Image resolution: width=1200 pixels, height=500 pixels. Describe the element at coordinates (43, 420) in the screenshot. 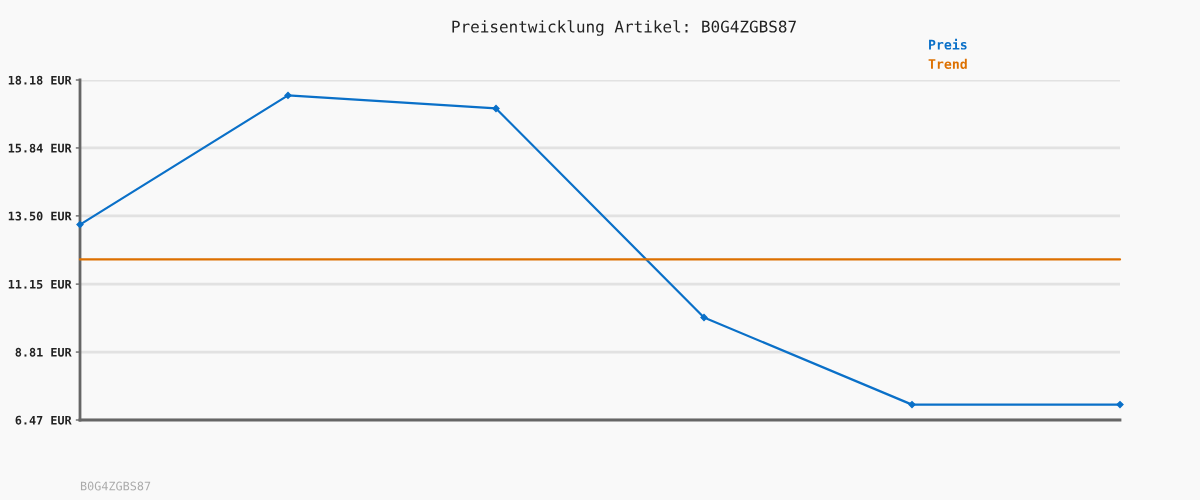

I see `y-tick-label: 6.47 EUR` at that location.